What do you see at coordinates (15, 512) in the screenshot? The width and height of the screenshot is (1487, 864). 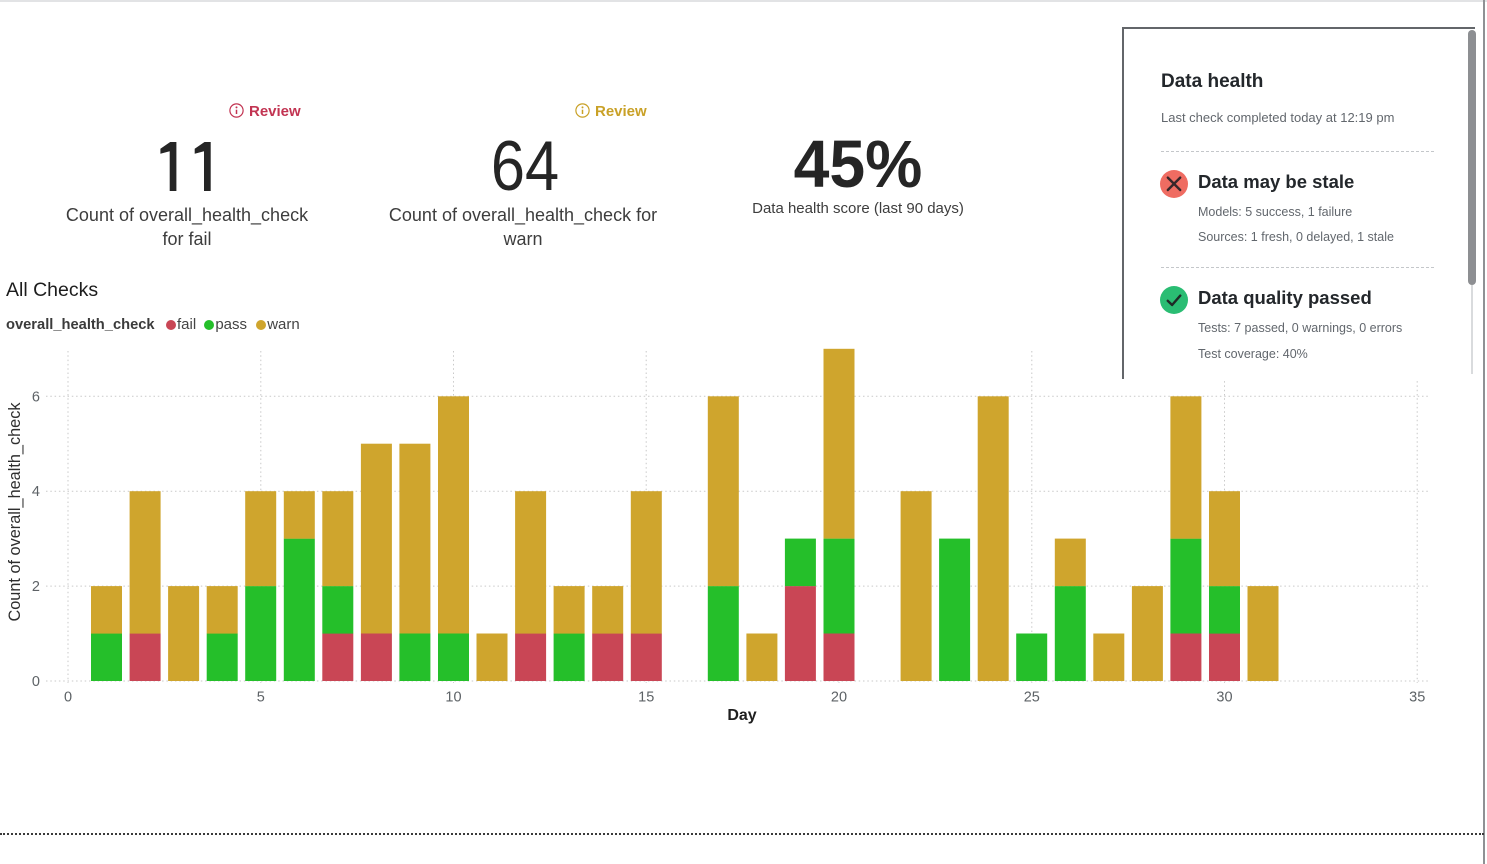 I see `svg-text: Count of overall_health_check` at bounding box center [15, 512].